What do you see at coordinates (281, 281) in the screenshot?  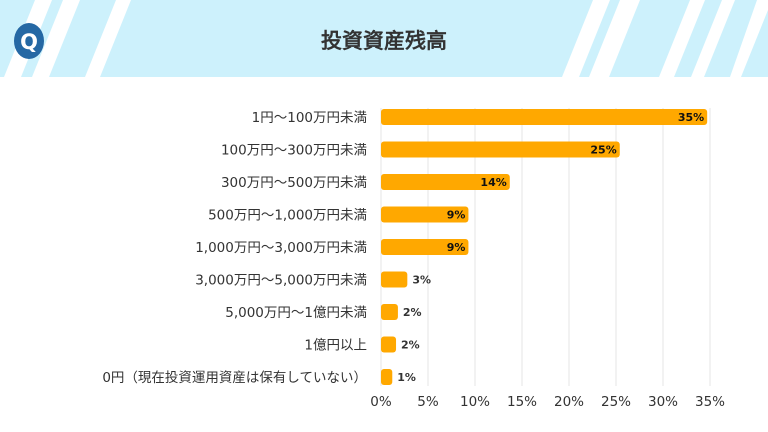 I see `category-label: 3,000万円～5,000万円未満` at bounding box center [281, 281].